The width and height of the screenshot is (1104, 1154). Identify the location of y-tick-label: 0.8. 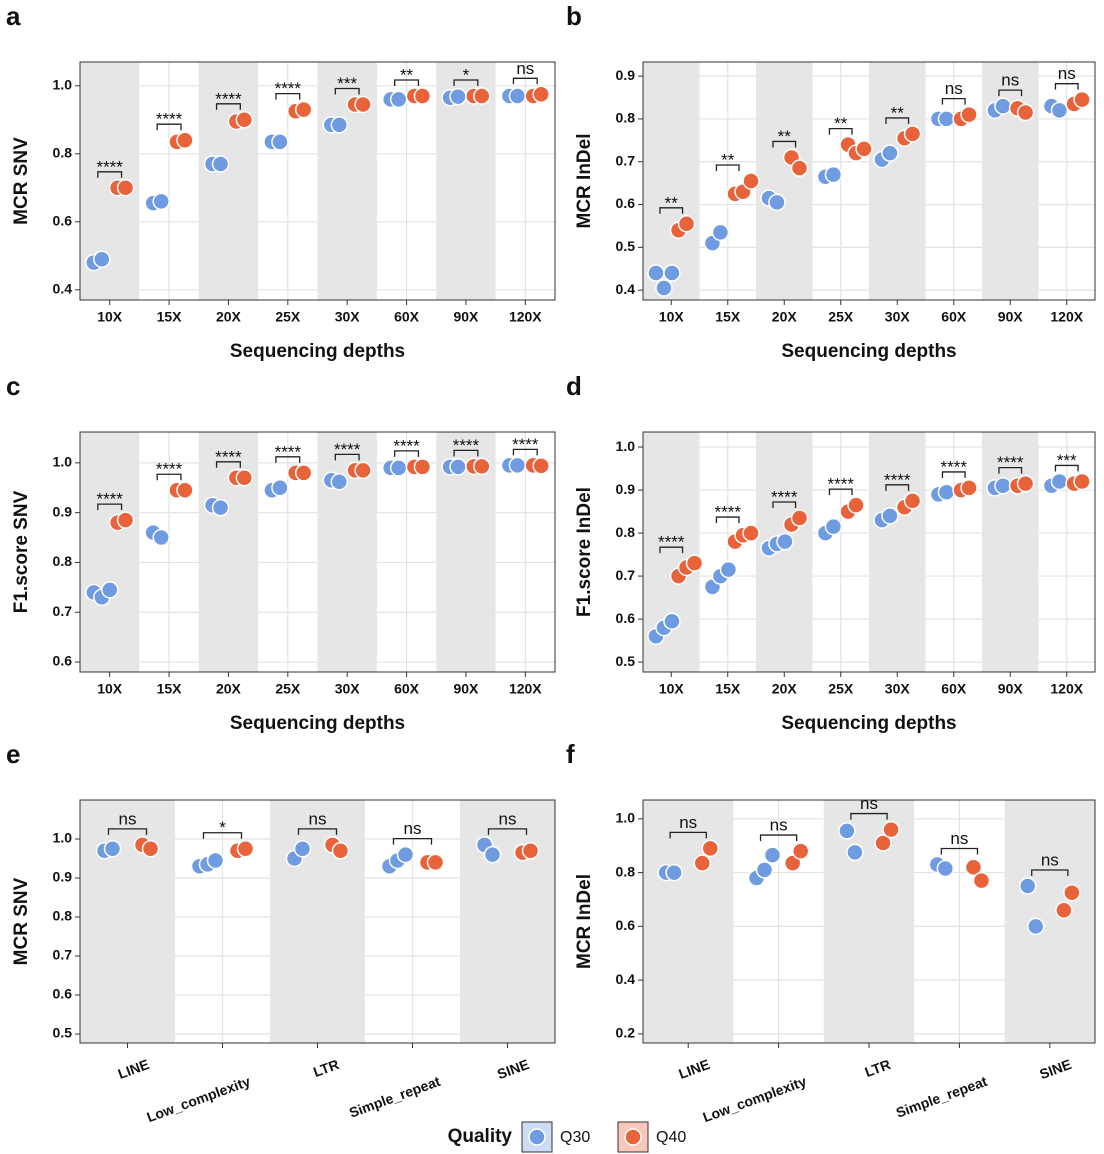
(63, 916).